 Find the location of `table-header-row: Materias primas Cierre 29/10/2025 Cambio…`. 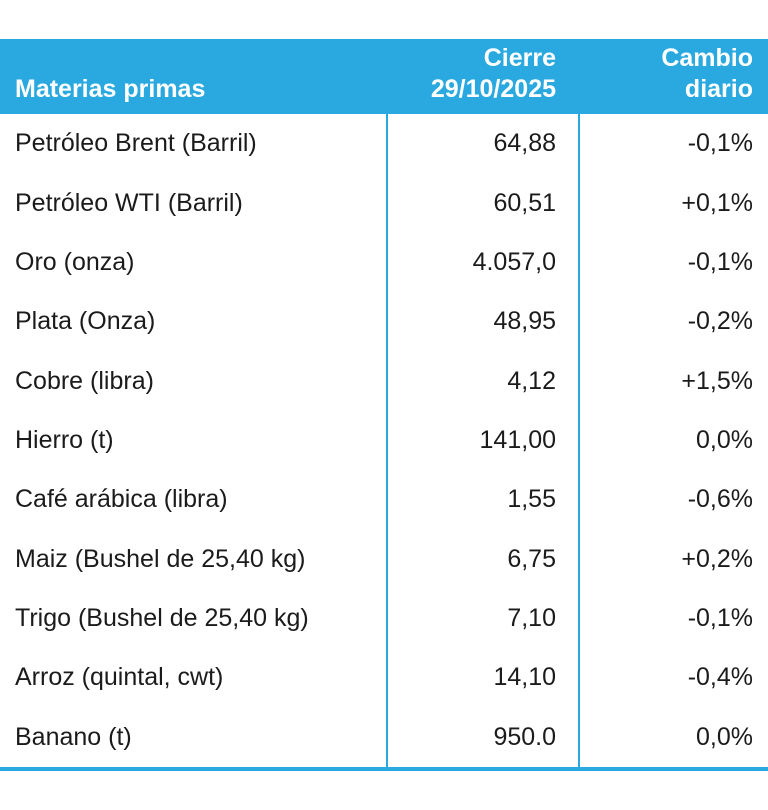

table-header-row: Materias primas Cierre 29/10/2025 Cambio… is located at coordinates (384, 76).